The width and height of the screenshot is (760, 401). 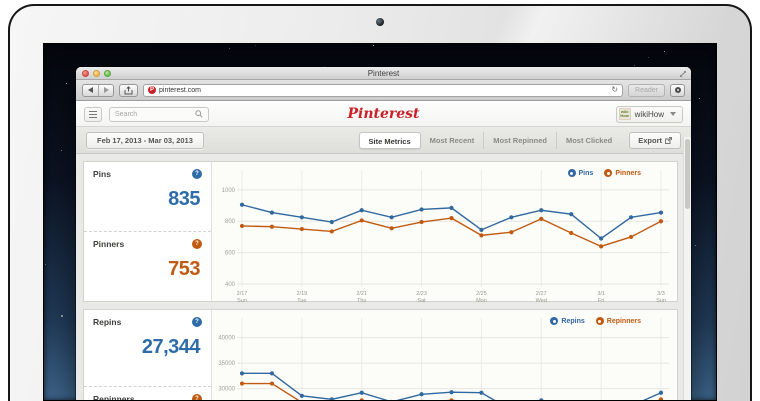 I want to click on svg-text: 2/19, so click(x=301, y=294).